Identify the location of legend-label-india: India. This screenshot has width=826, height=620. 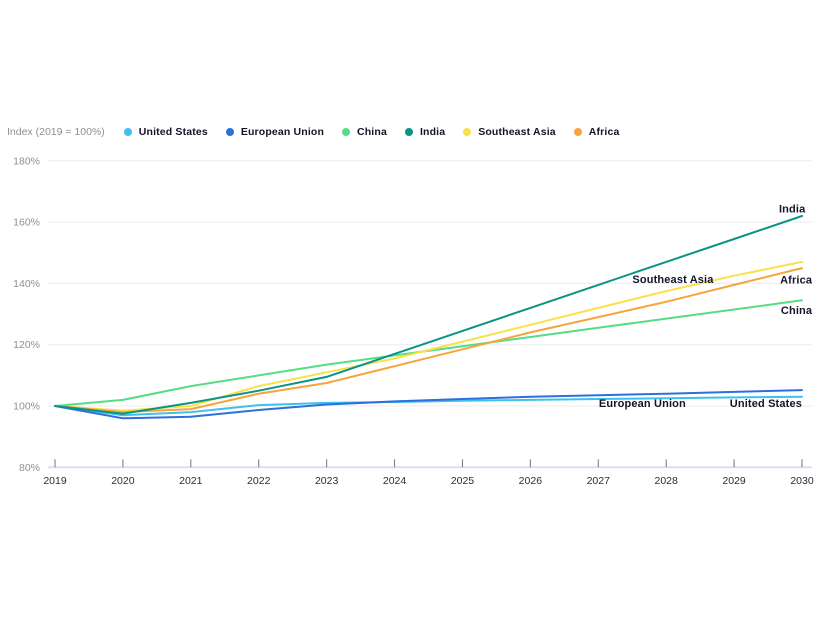
(432, 132).